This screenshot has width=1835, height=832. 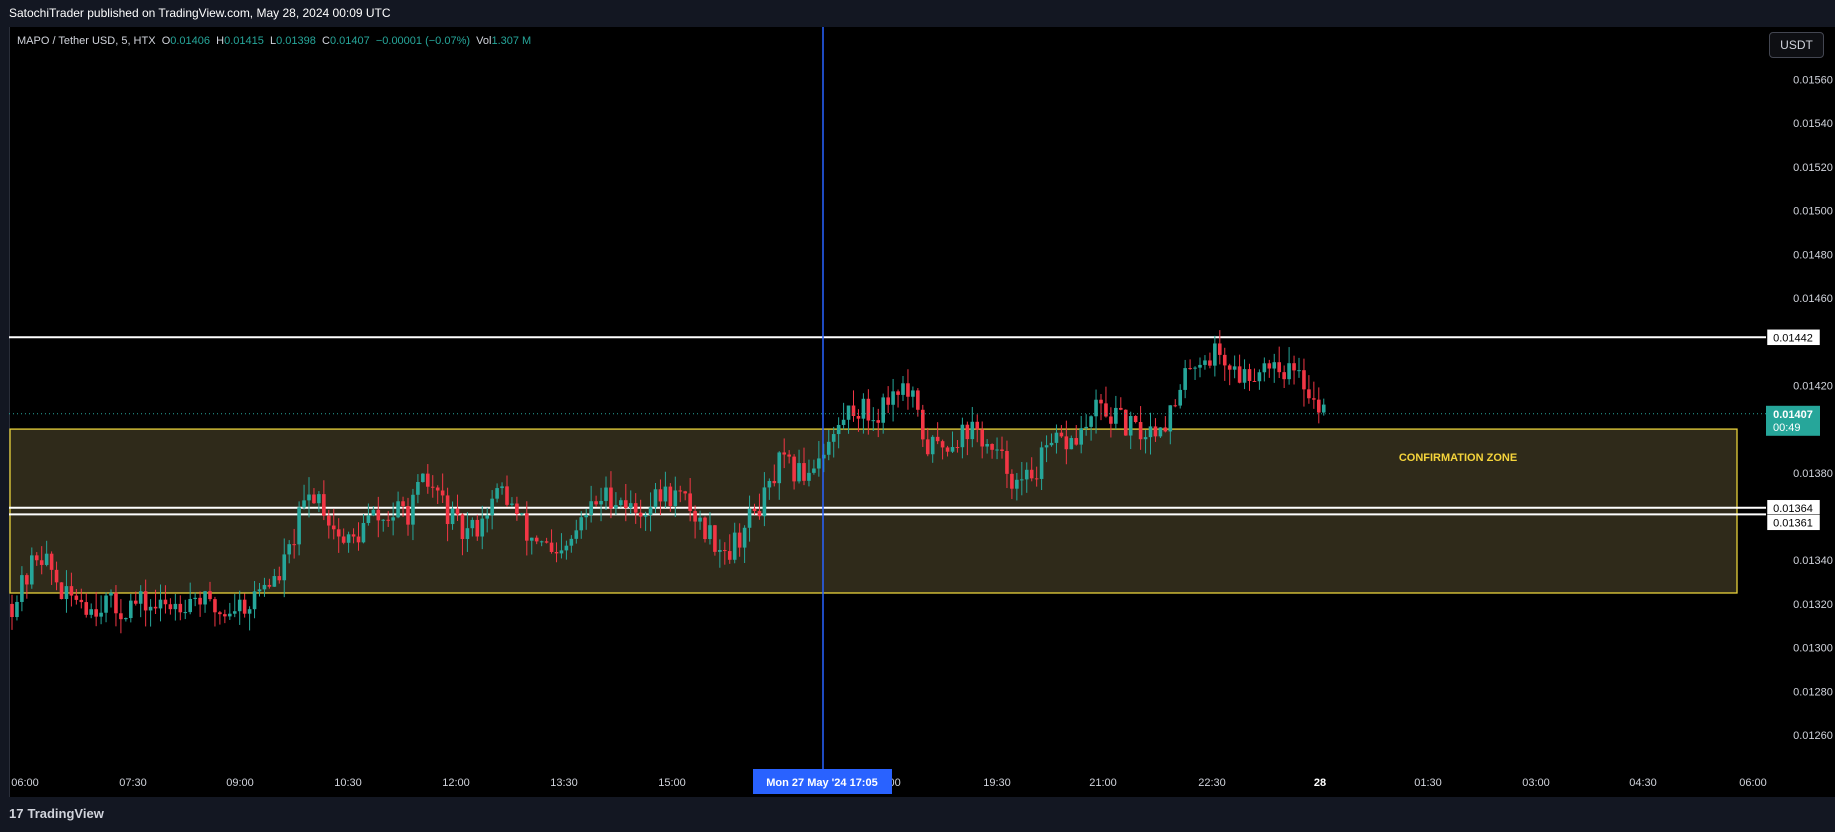 What do you see at coordinates (1796, 45) in the screenshot?
I see `currency-button: USDT` at bounding box center [1796, 45].